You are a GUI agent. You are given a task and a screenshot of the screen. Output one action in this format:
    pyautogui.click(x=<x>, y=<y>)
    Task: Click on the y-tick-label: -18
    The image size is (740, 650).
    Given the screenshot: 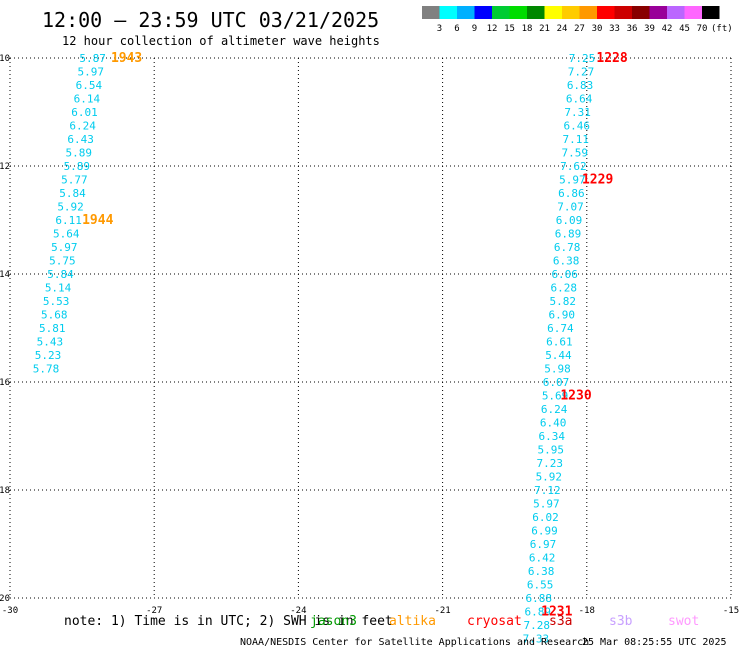 What is the action you would take?
    pyautogui.click(x=5, y=491)
    